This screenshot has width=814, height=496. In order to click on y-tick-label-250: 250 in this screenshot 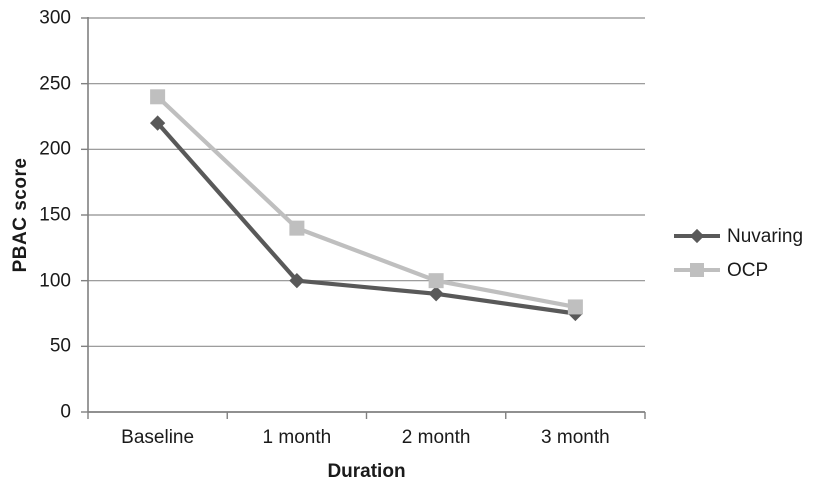, I will do `click(55, 84)`.